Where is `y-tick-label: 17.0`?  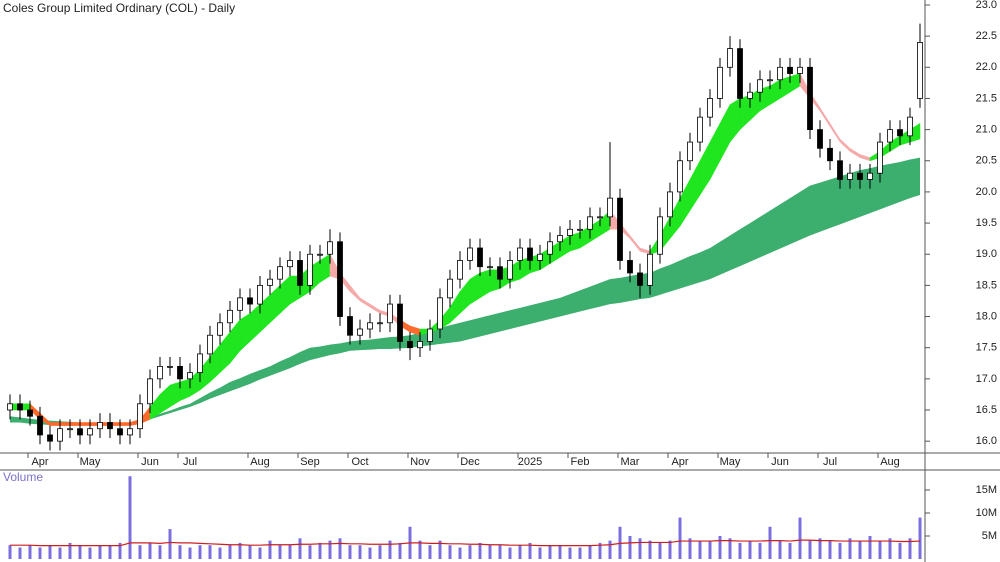 y-tick-label: 17.0 is located at coordinates (986, 379).